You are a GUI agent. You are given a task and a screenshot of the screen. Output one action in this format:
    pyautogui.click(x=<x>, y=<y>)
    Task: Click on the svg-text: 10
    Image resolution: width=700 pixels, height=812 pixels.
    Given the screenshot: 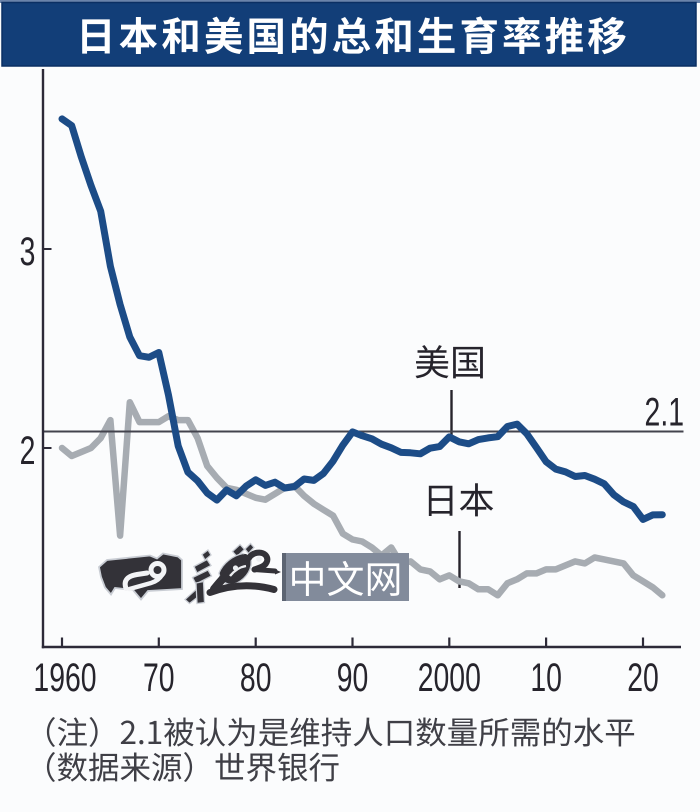 What is the action you would take?
    pyautogui.click(x=546, y=678)
    